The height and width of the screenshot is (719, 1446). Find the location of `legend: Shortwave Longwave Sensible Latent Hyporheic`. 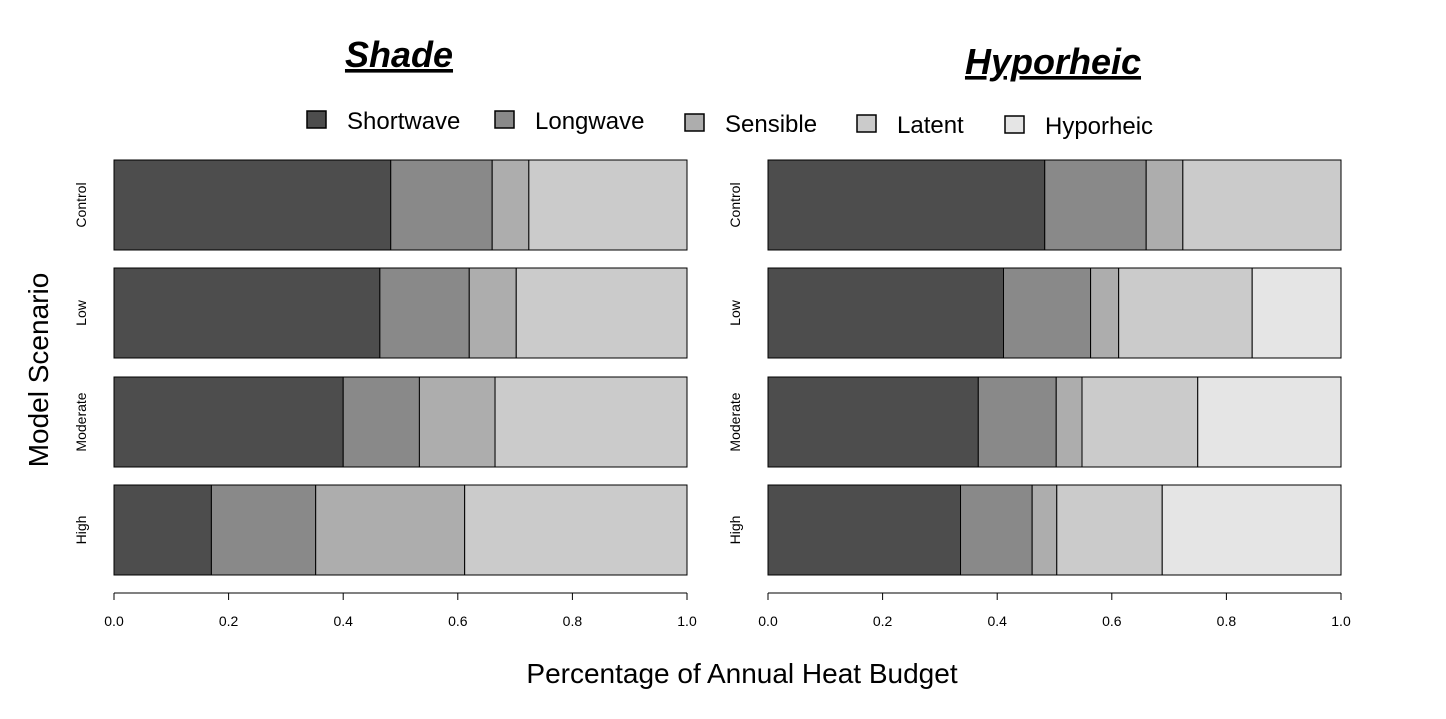

legend: Shortwave Longwave Sensible Latent Hyporheic is located at coordinates (729, 124).